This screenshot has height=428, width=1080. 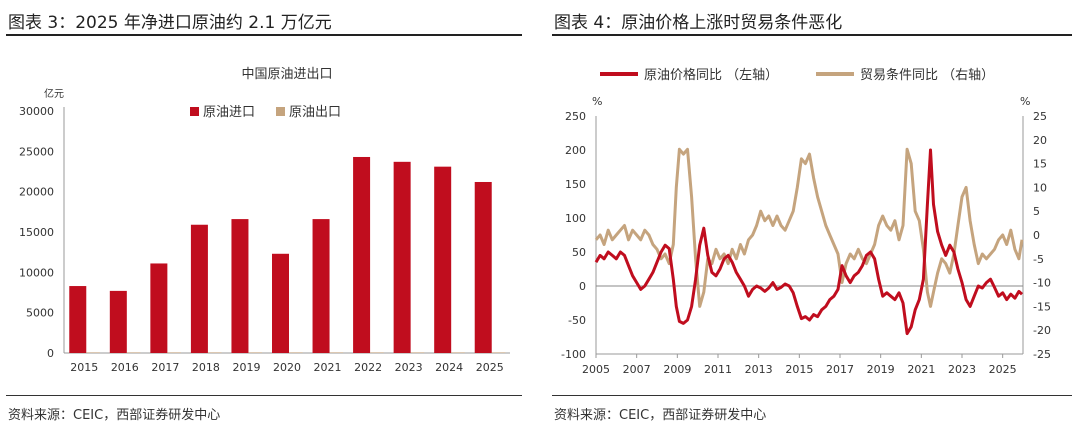 I want to click on x-tick-label: 2020, so click(x=287, y=367).